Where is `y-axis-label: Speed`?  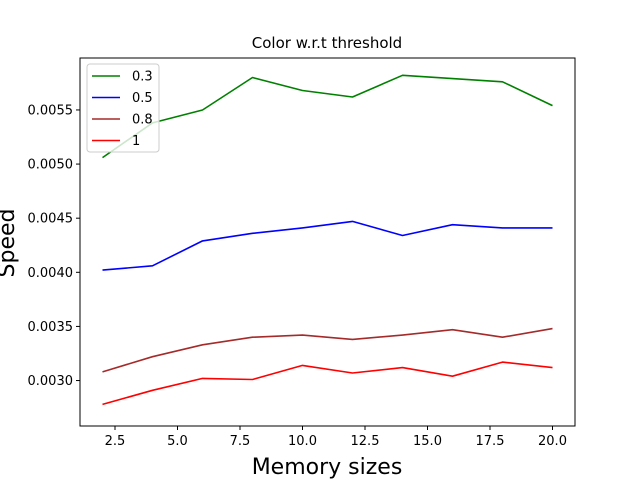 y-axis-label: Speed is located at coordinates (10, 243).